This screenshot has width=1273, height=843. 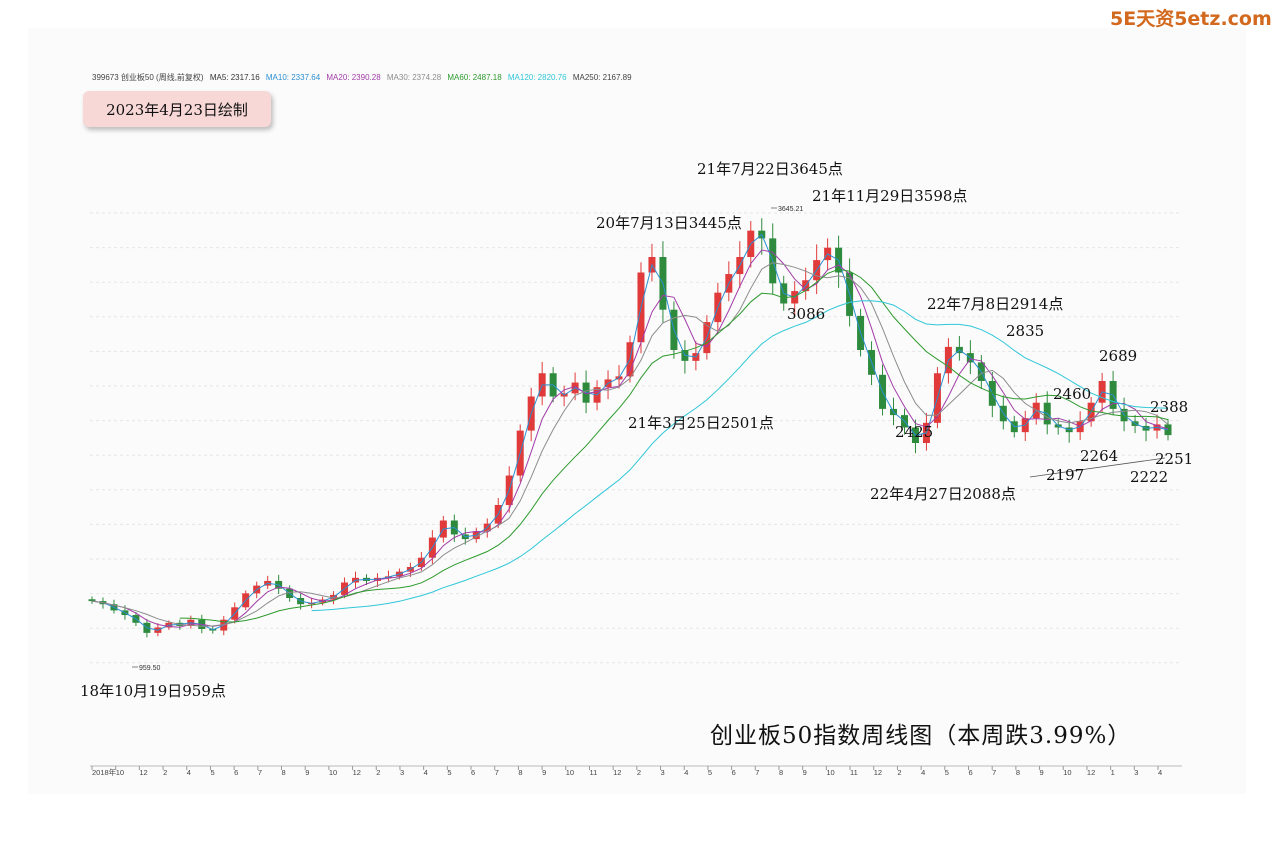 What do you see at coordinates (1113, 772) in the screenshot?
I see `x-tick-label: 1` at bounding box center [1113, 772].